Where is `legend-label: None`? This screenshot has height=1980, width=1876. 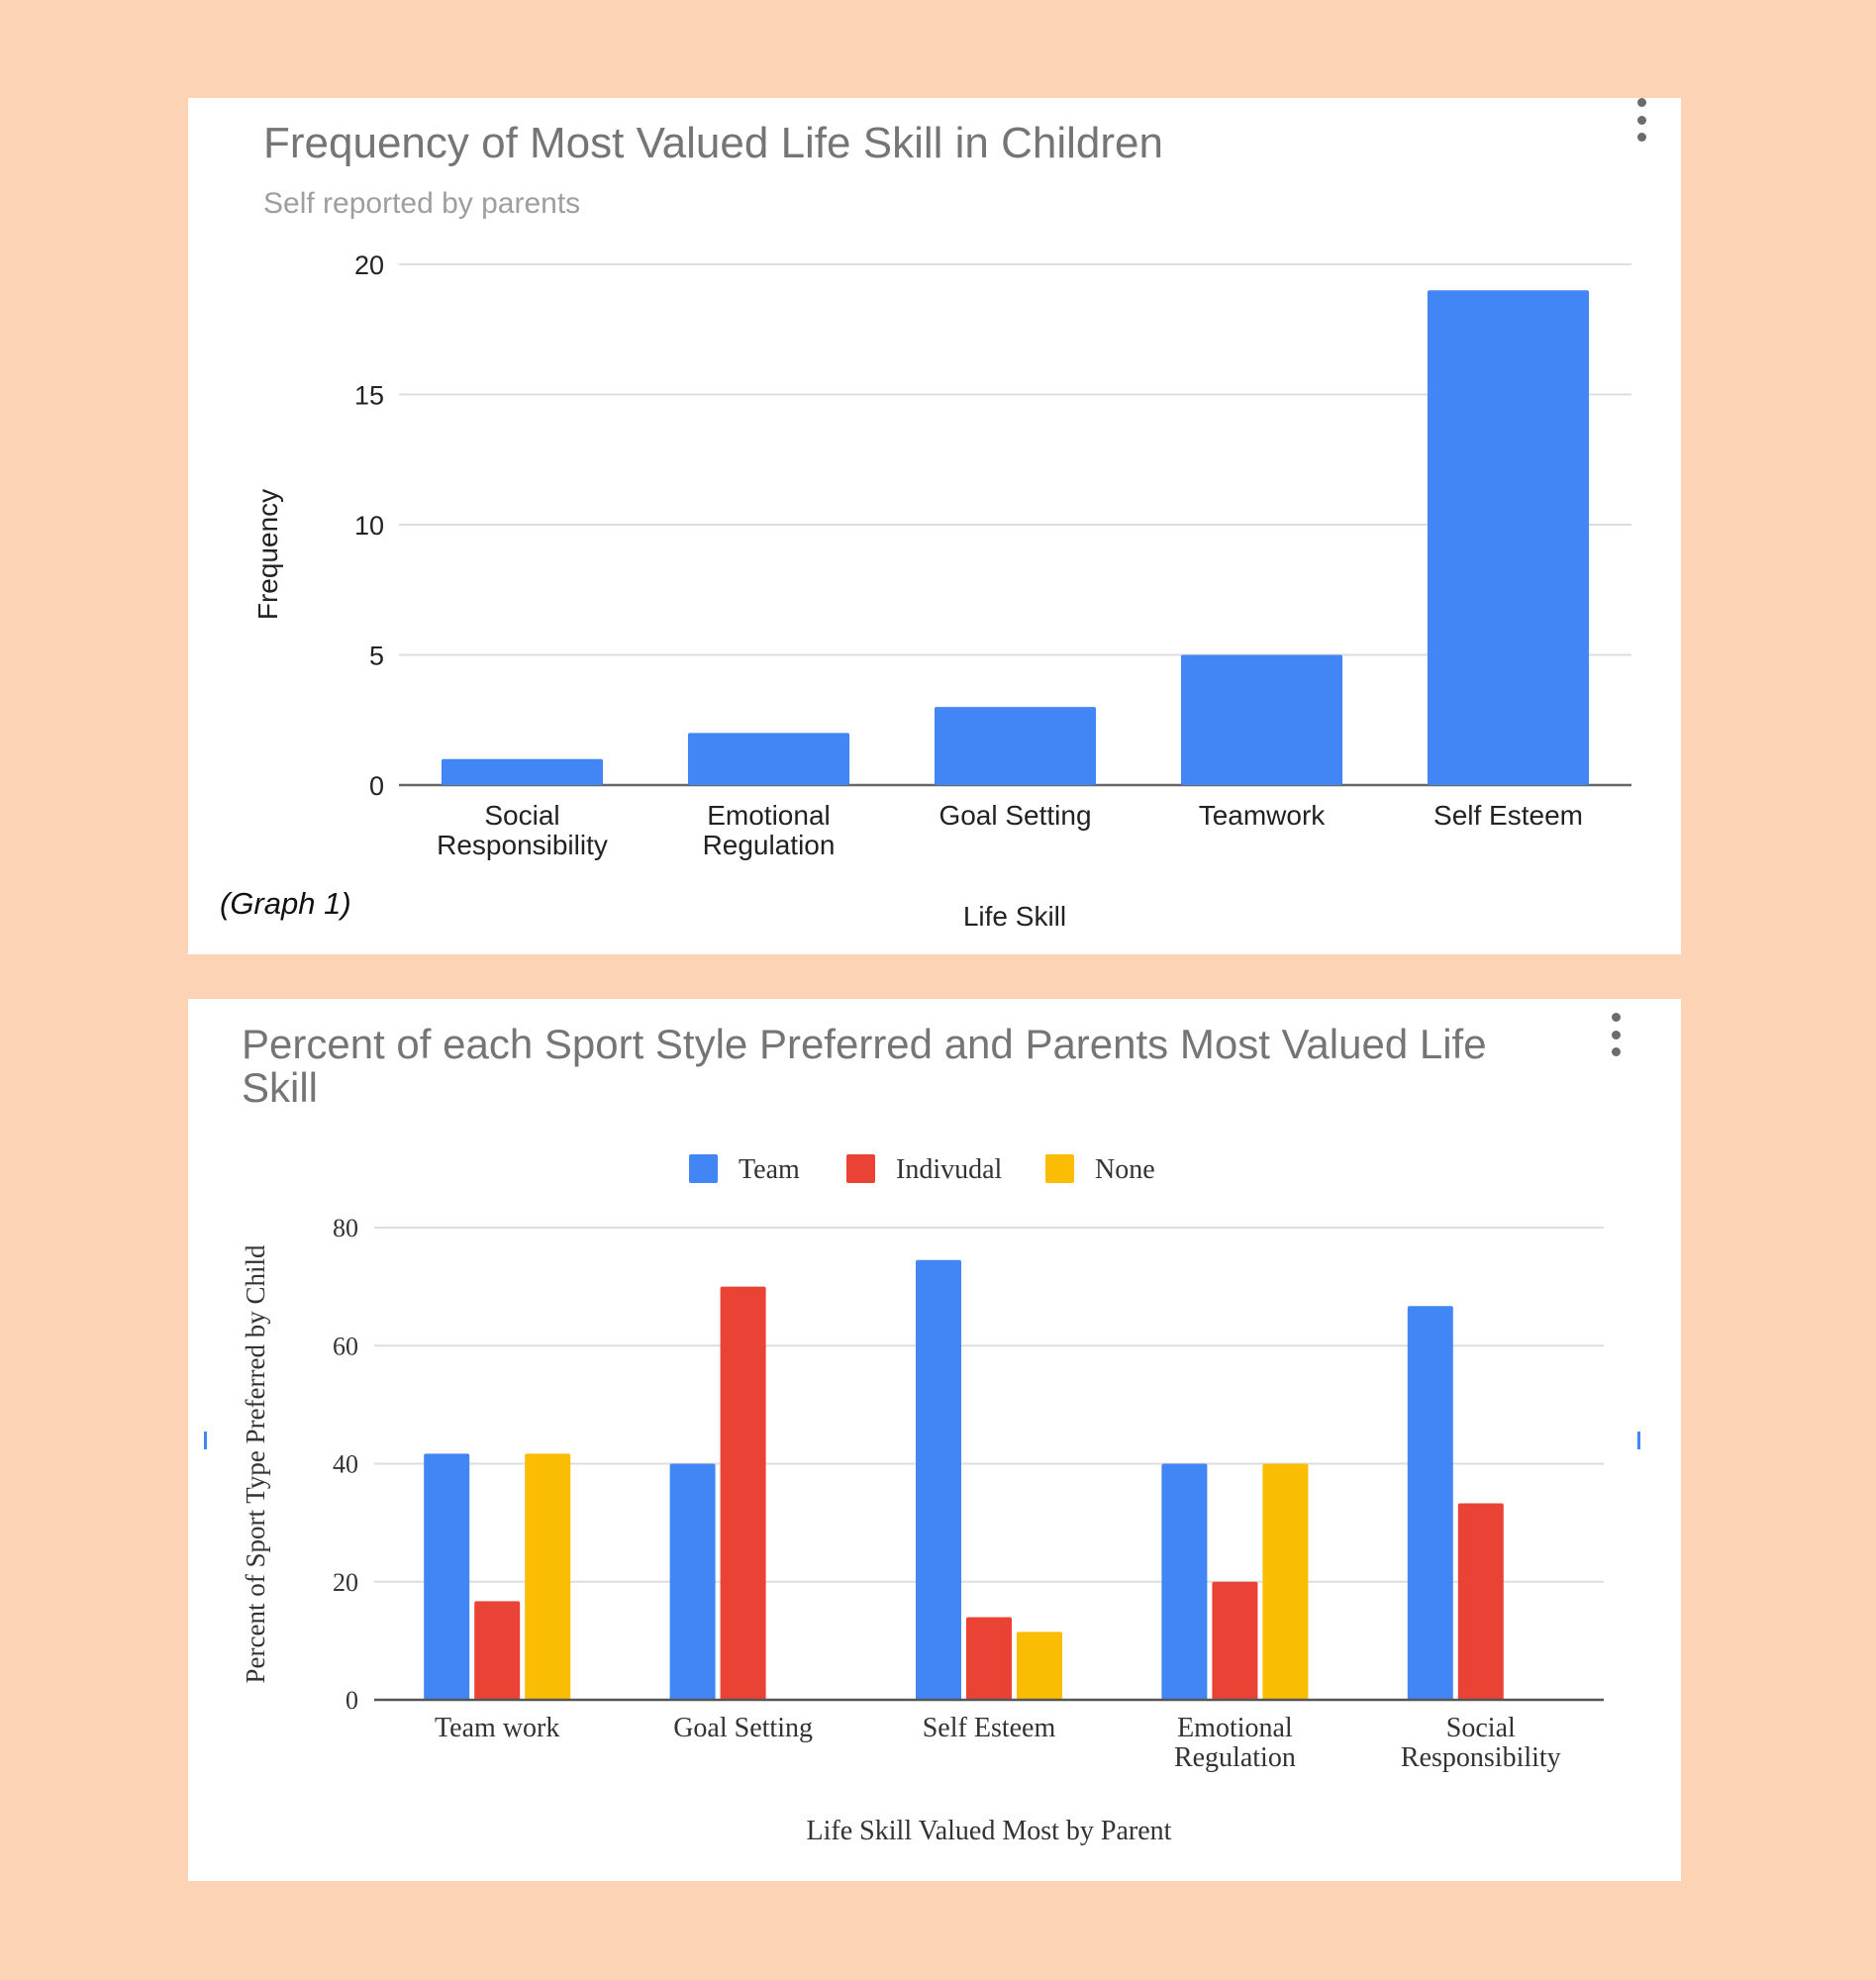
legend-label: None is located at coordinates (1125, 1169).